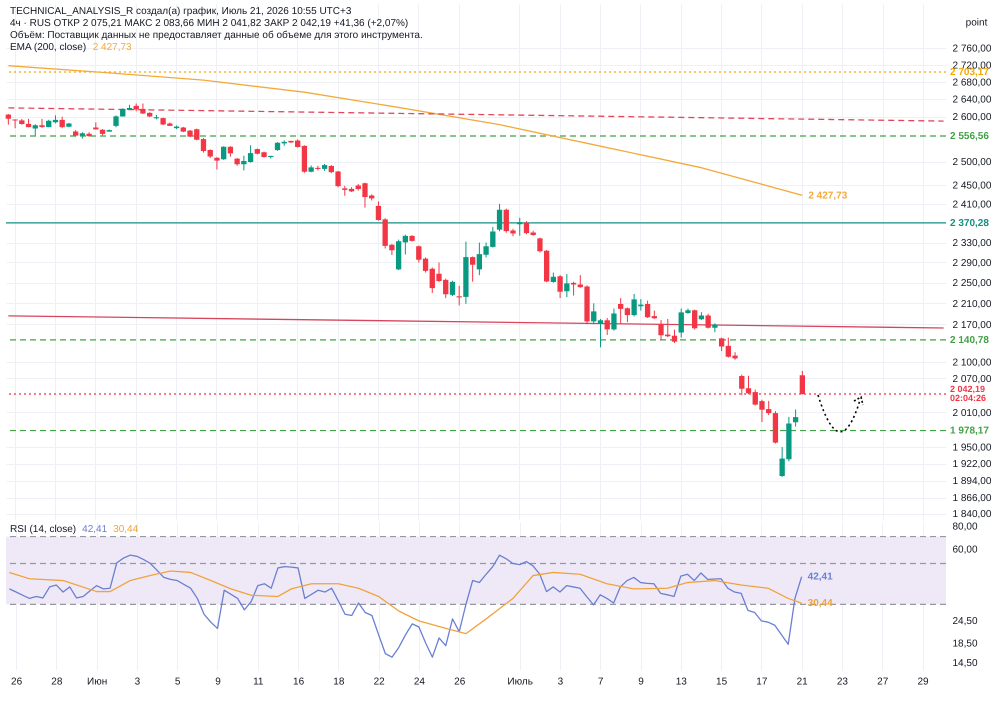 This screenshot has width=1000, height=716. Describe the element at coordinates (972, 186) in the screenshot. I see `y-tick-label: 2 450,00` at that location.